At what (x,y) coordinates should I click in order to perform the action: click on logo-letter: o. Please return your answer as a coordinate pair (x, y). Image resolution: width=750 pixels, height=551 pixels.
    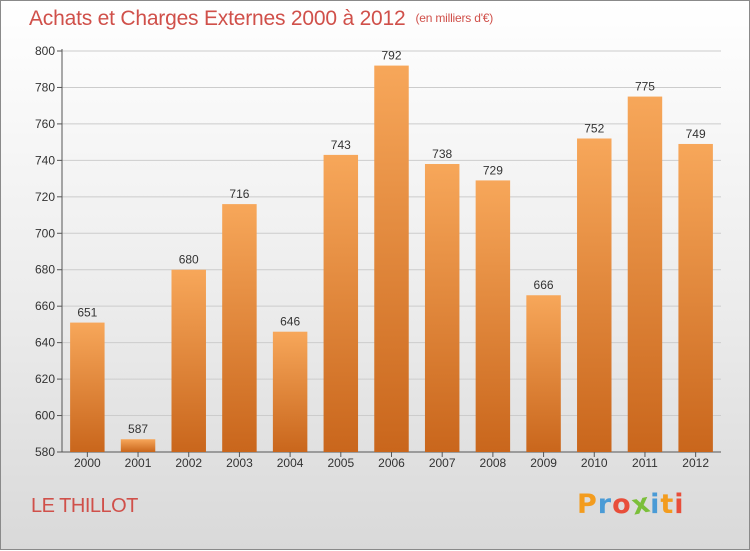
    Looking at the image, I should click on (622, 504).